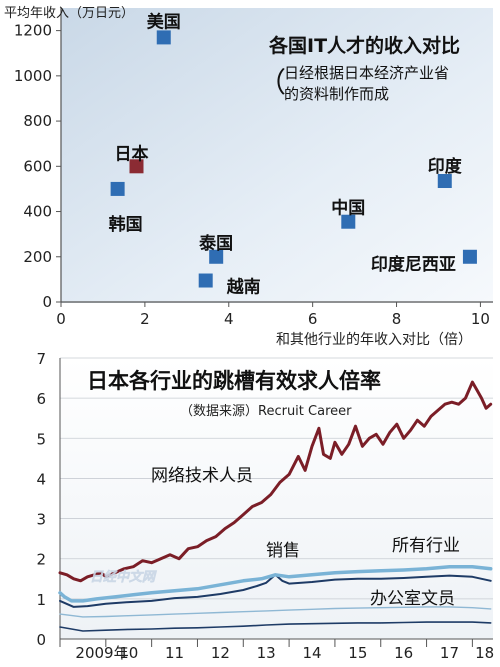 The image size is (500, 667). What do you see at coordinates (41, 560) in the screenshot?
I see `line-y-tick-label: 2` at bounding box center [41, 560].